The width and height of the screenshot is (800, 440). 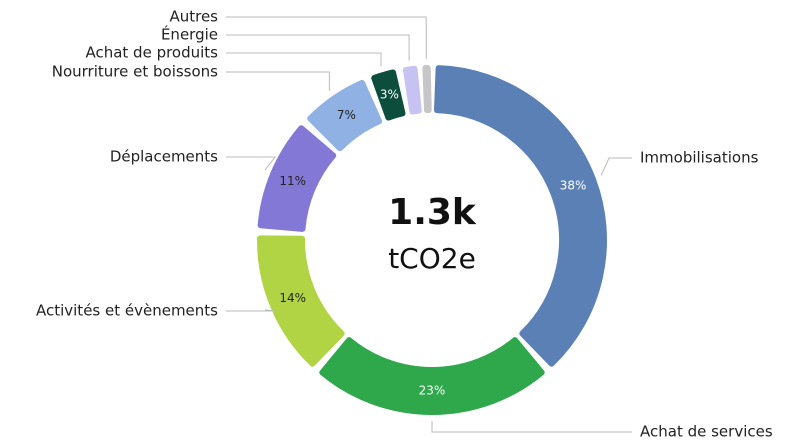 I want to click on category-label: Autres, so click(x=193, y=17).